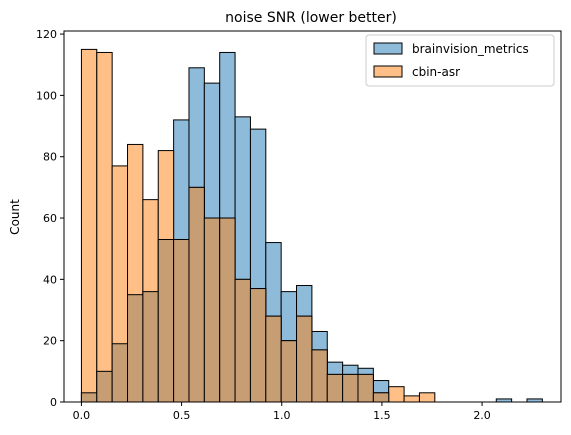 This screenshot has width=571, height=435. What do you see at coordinates (436, 72) in the screenshot?
I see `legend-label-cbin-asr: cbin-asr` at bounding box center [436, 72].